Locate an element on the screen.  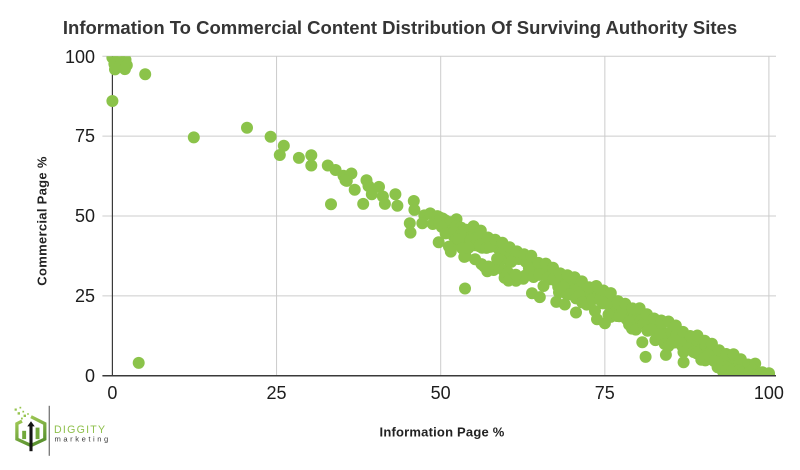
svg-text: marketing is located at coordinates (83, 439).